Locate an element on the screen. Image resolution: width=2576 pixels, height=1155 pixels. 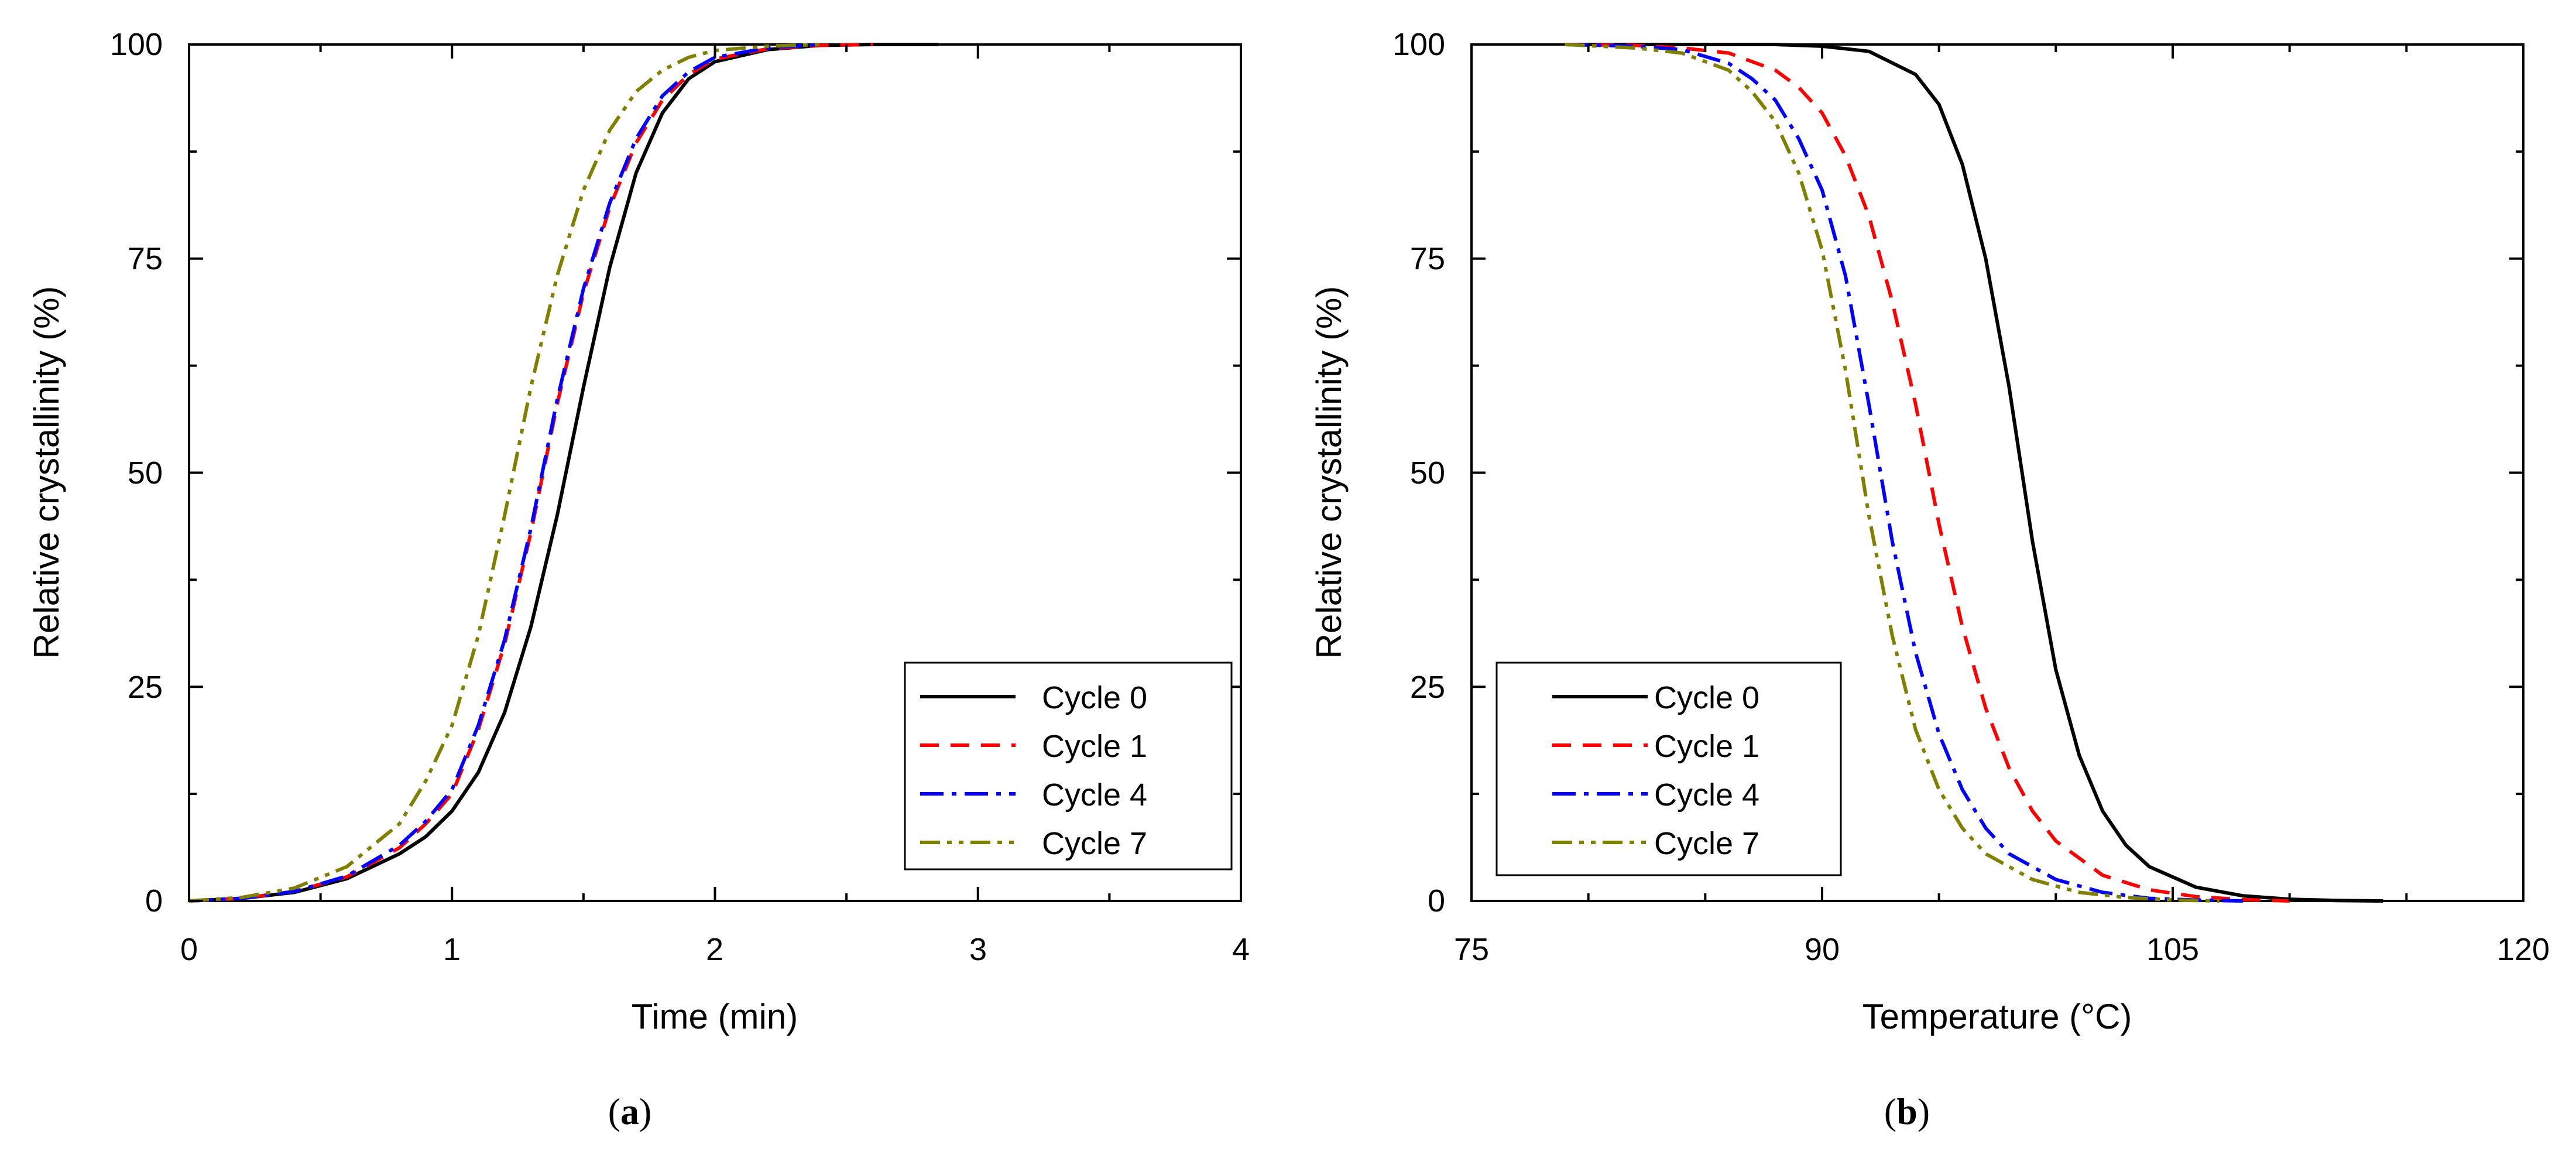
y-axis-label-a: Relative crystallinity (%) is located at coordinates (47, 472).